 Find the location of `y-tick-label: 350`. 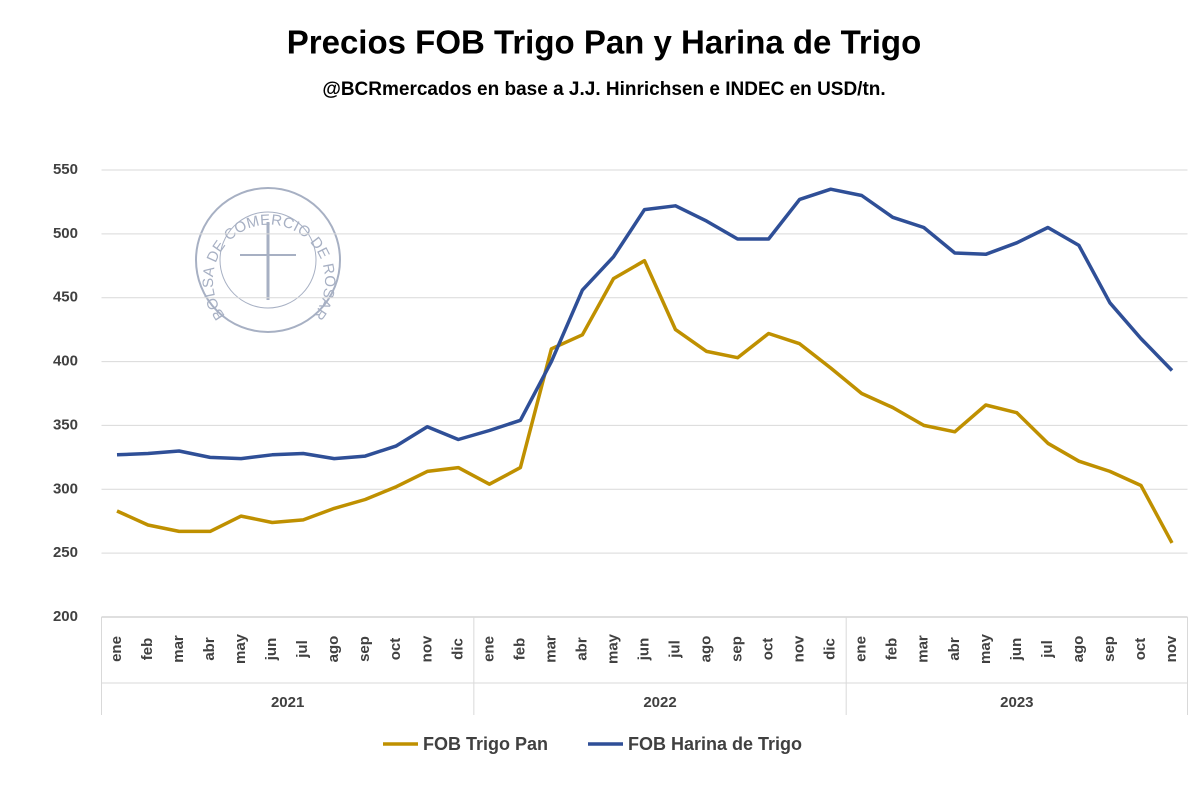

y-tick-label: 350 is located at coordinates (65, 424).